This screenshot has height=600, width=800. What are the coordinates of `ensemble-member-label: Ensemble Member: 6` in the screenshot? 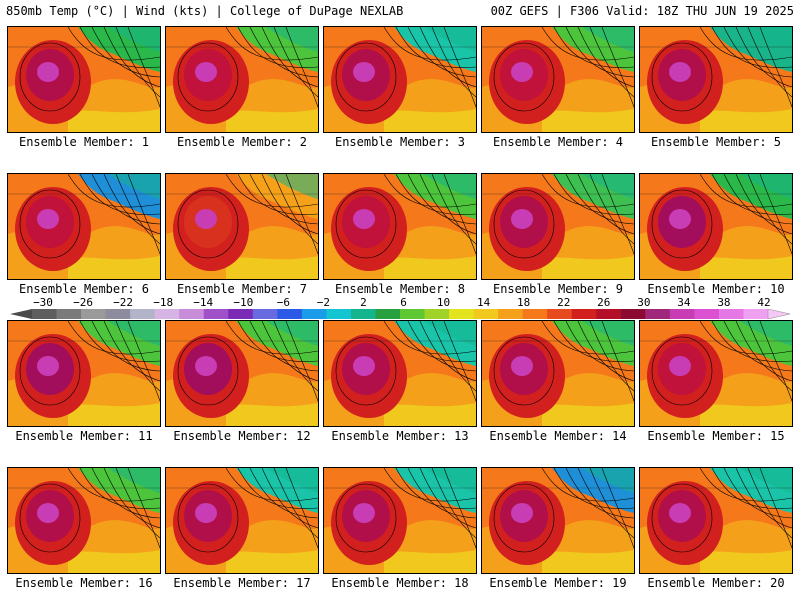 It's located at (84, 289).